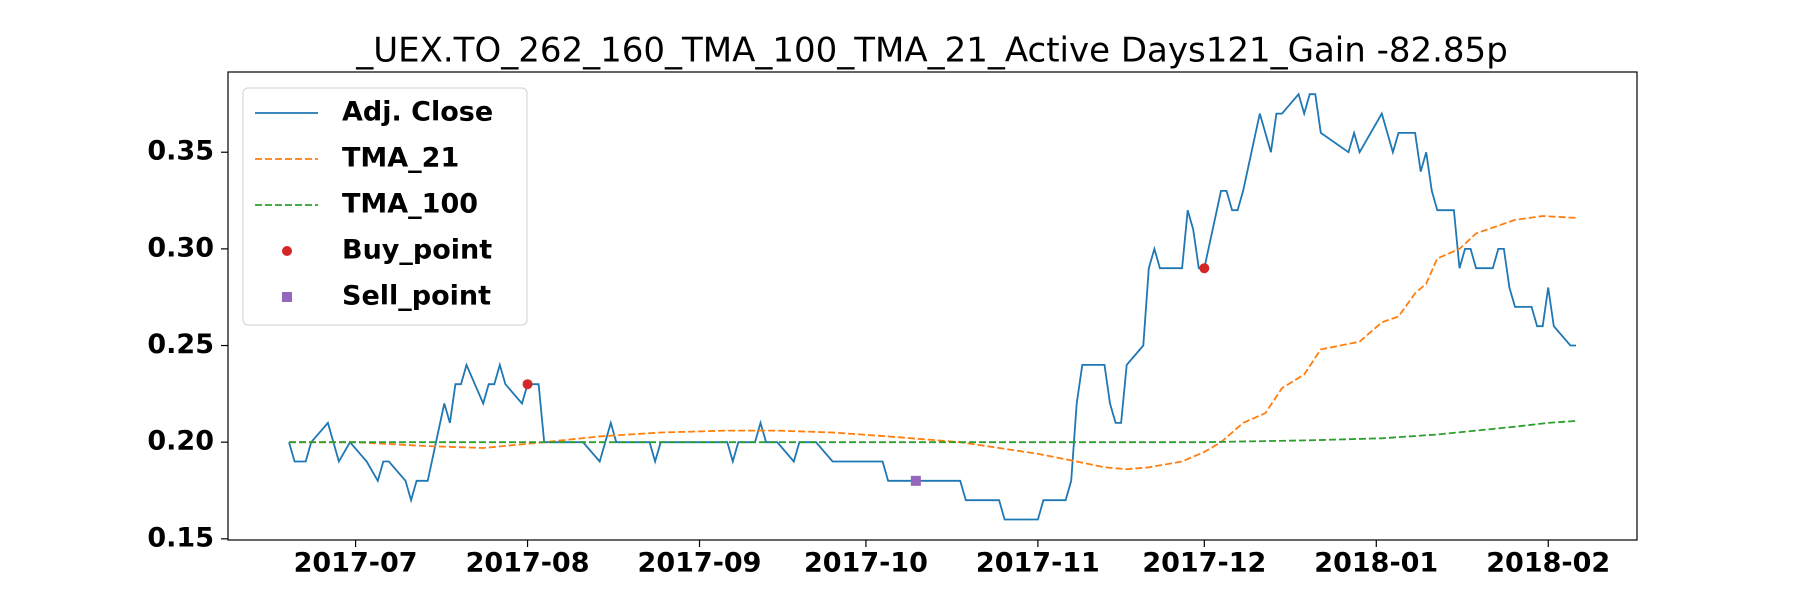  Describe the element at coordinates (1376, 563) in the screenshot. I see `x-tick-label: 2018-01` at that location.